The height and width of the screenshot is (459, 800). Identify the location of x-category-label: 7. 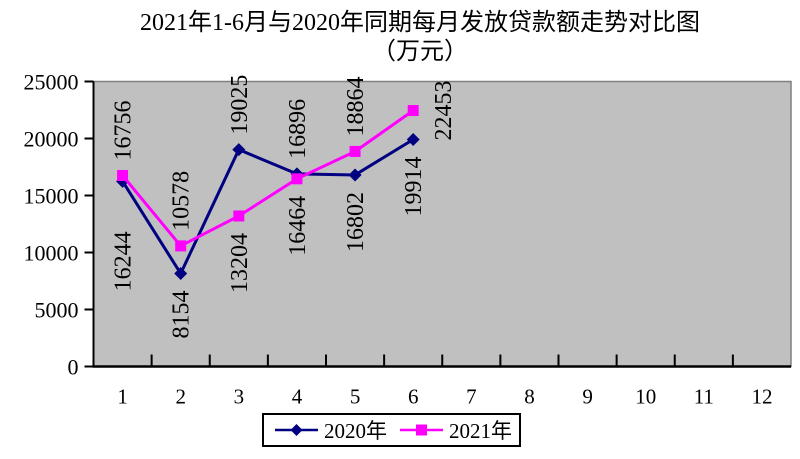
(471, 397).